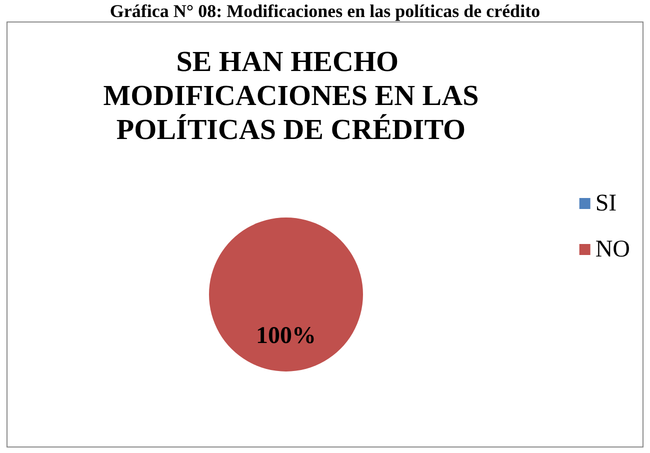  Describe the element at coordinates (325, 11) in the screenshot. I see `text: Gráfica N° 08: Modificaciones en las políticas de crédito` at that location.